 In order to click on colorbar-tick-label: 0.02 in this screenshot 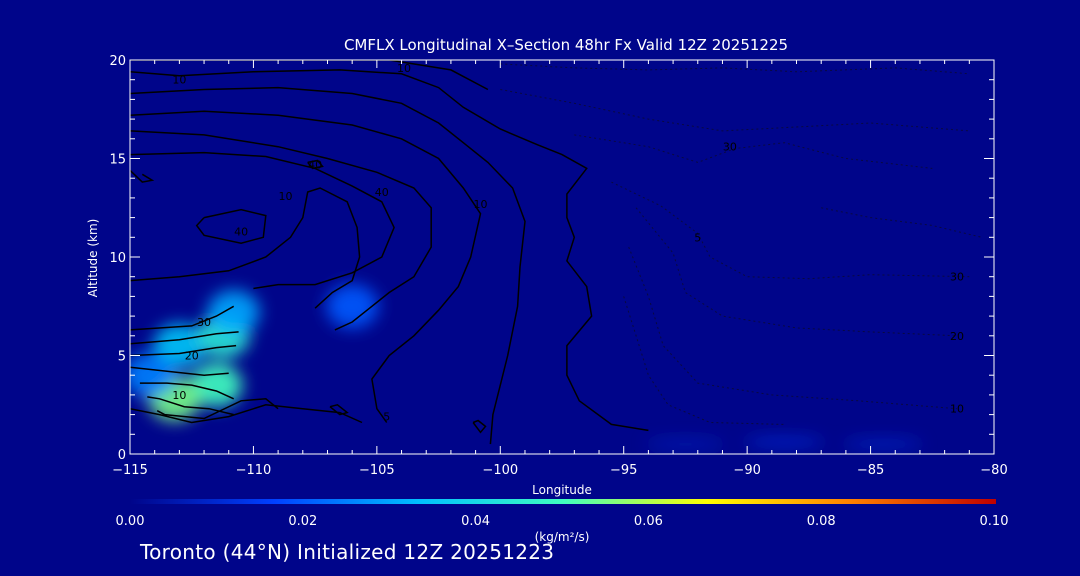, I will do `click(302, 521)`.